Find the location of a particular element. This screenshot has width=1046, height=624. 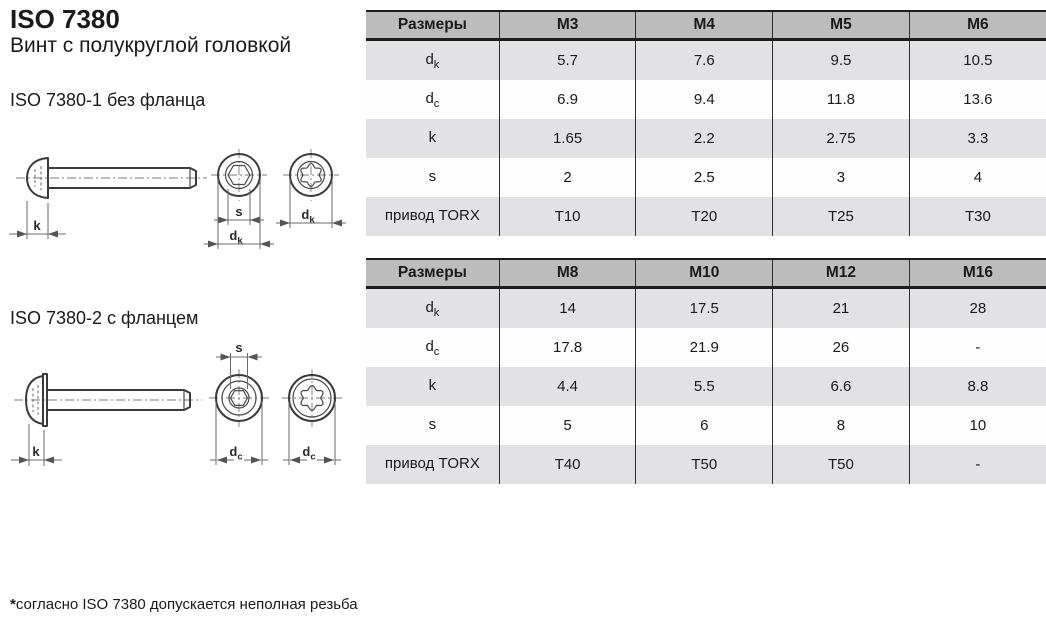

torx-socket-icon is located at coordinates (312, 398).